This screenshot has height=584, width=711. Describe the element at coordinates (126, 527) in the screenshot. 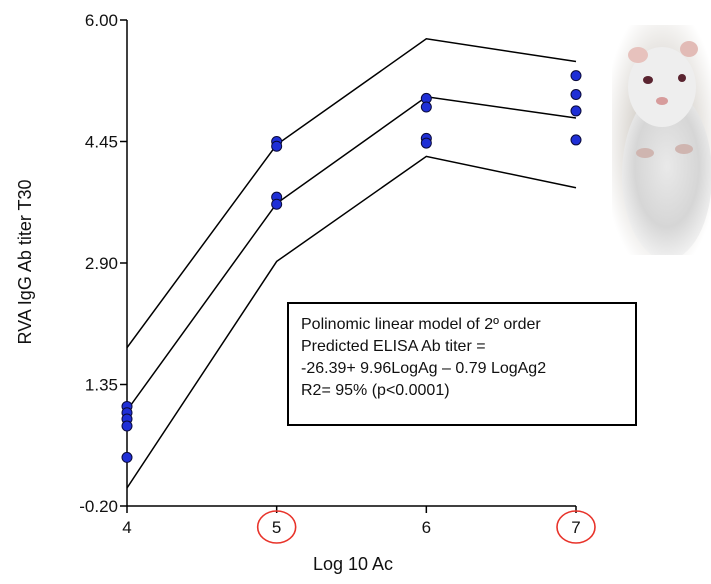

I see `x-tick-label: 4` at that location.